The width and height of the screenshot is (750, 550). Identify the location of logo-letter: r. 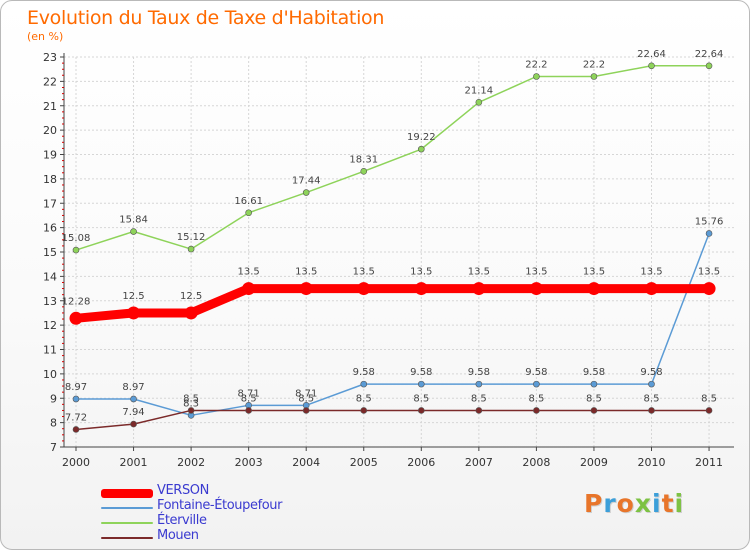
(610, 503).